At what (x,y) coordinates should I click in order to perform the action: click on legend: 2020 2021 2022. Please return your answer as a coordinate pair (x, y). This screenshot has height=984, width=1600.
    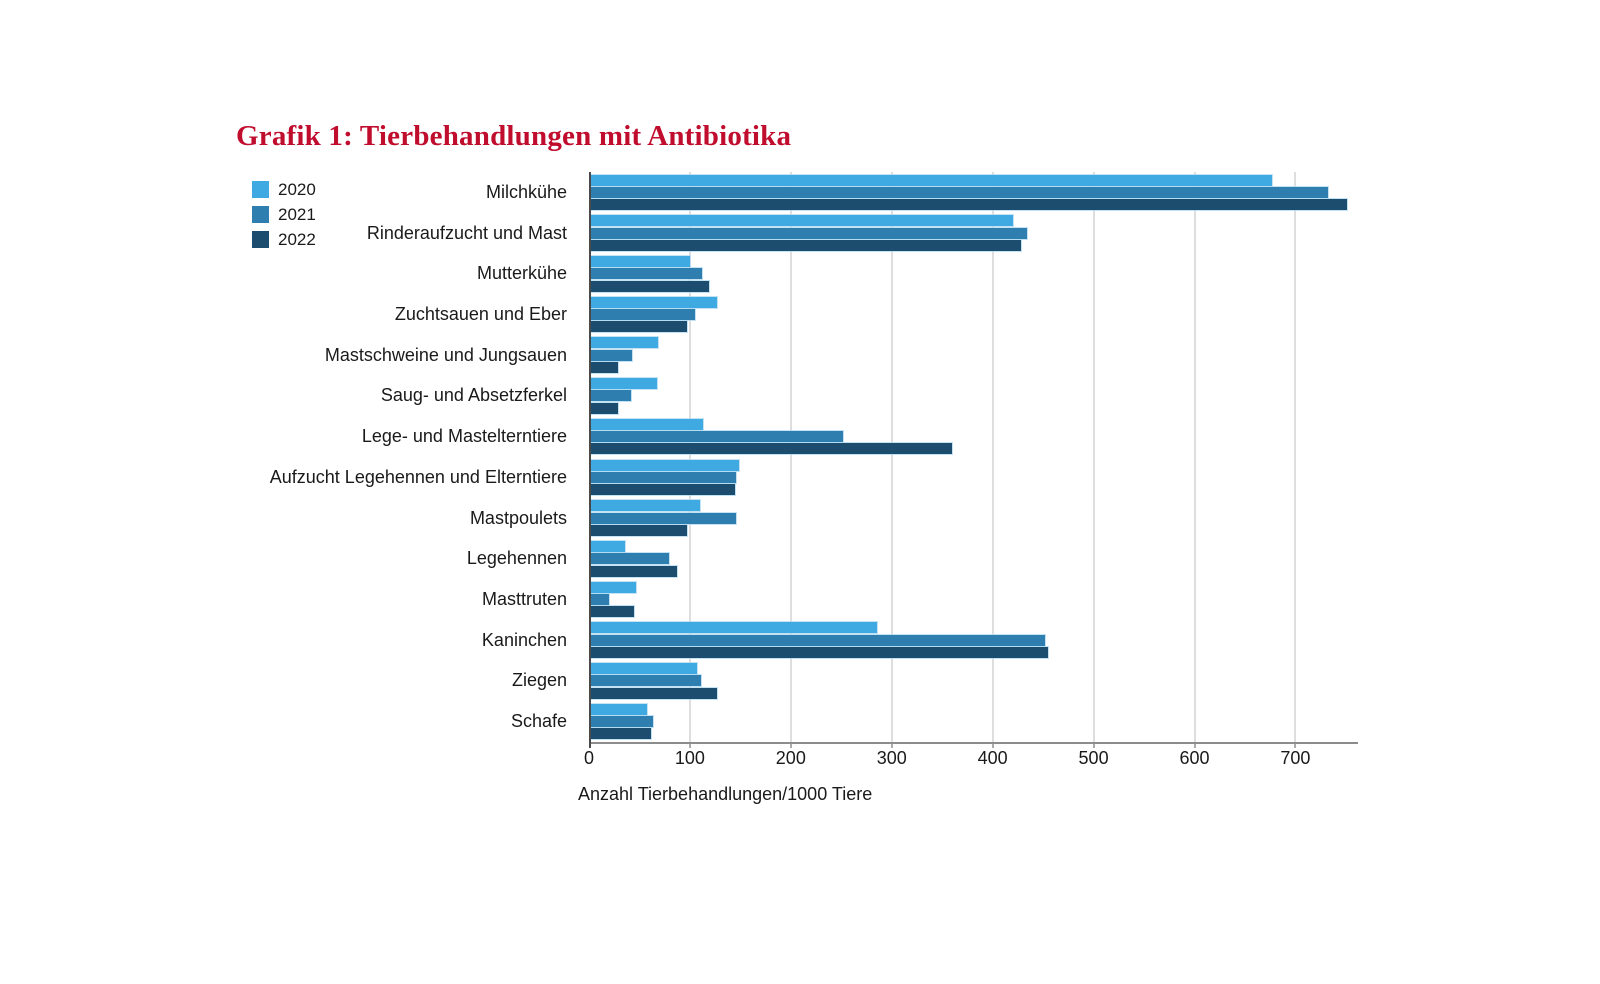
    Looking at the image, I should click on (284, 218).